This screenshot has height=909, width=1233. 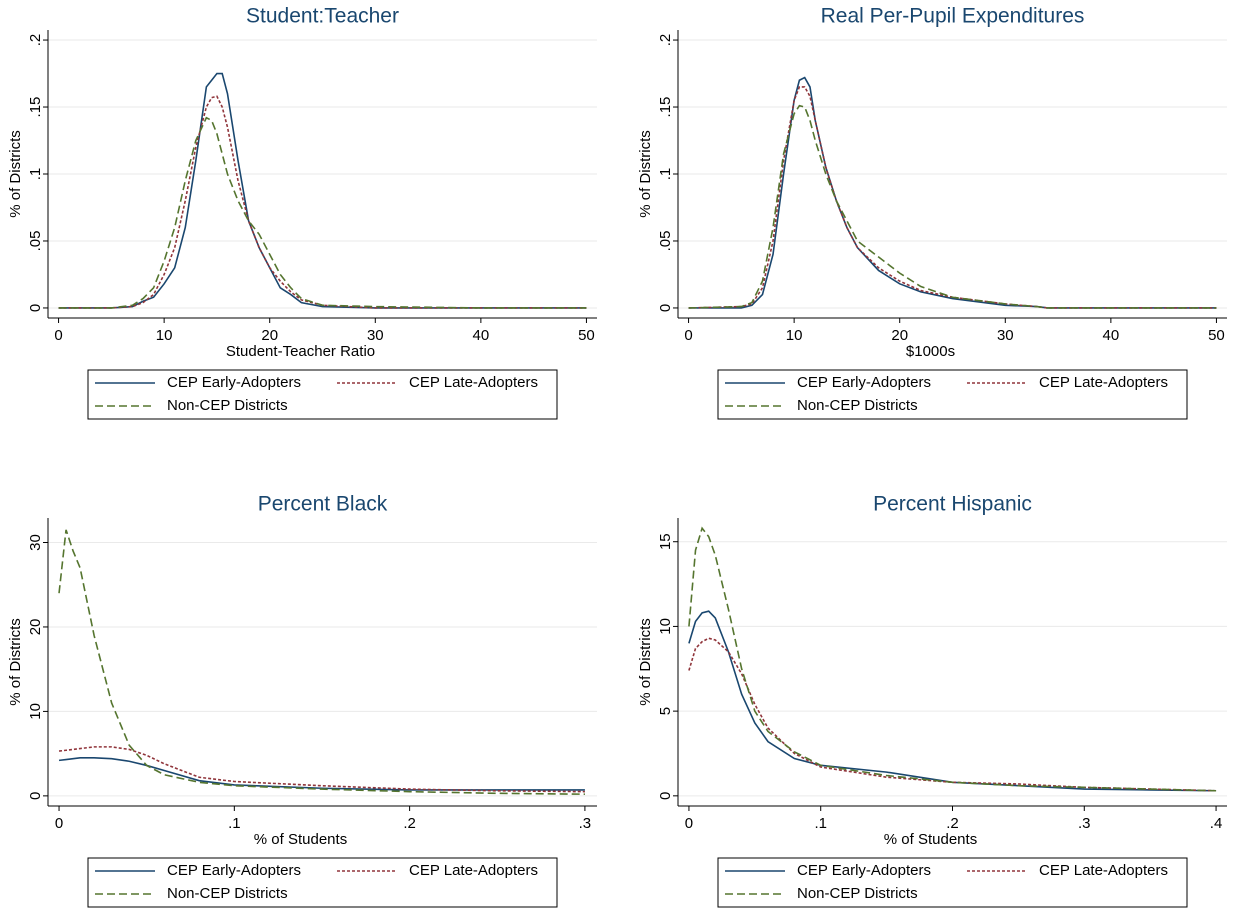 I want to click on x-axis-label: $1000s, so click(x=930, y=351).